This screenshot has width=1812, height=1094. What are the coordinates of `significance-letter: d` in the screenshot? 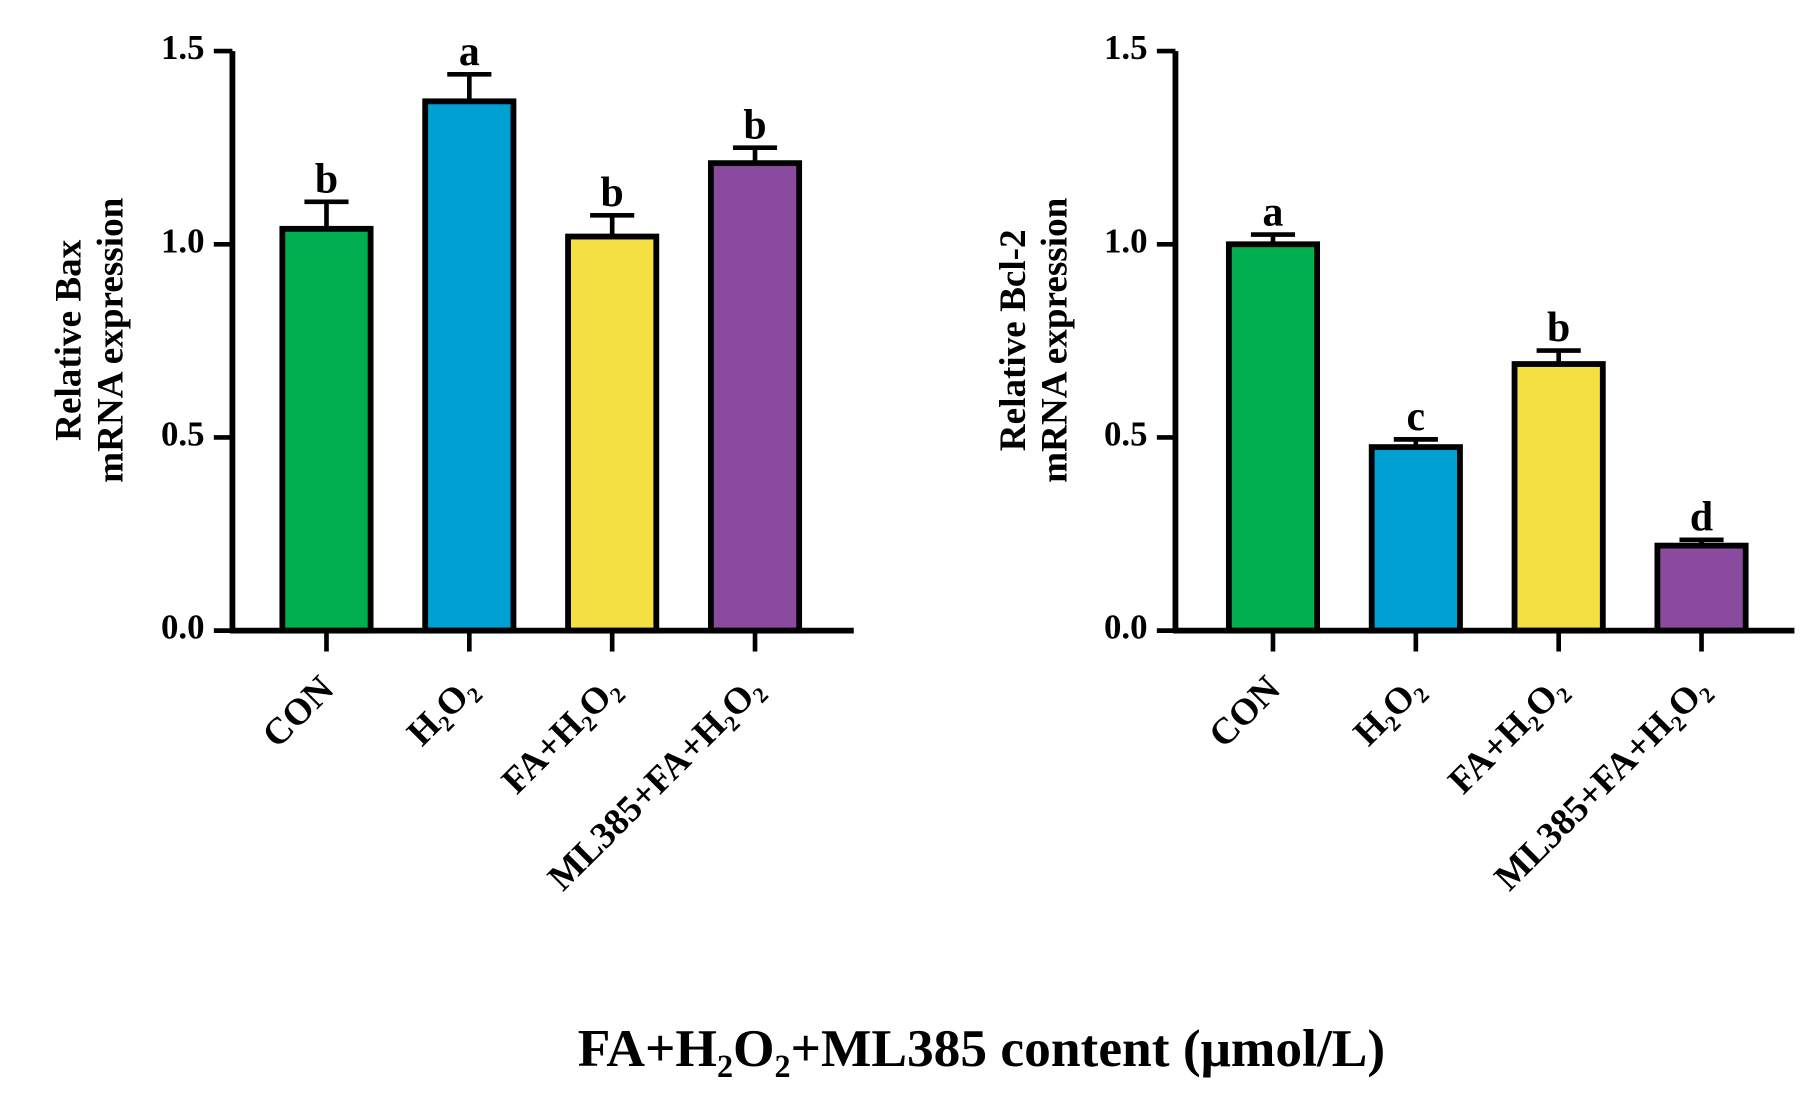 It's located at (1701, 518).